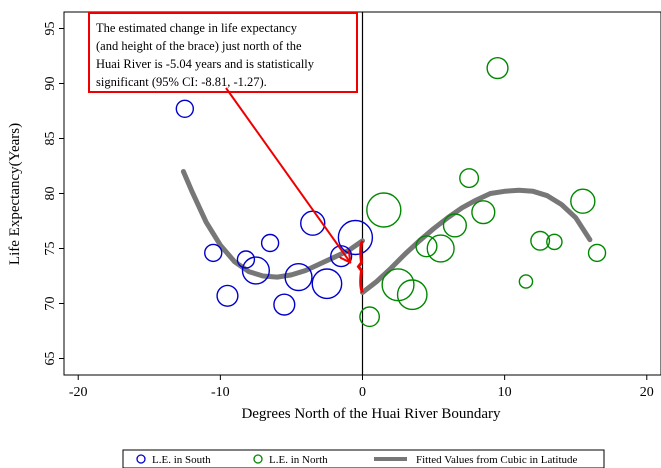 This screenshot has height=468, width=661. What do you see at coordinates (272, 224) in the screenshot?
I see `fit-line-south` at bounding box center [272, 224].